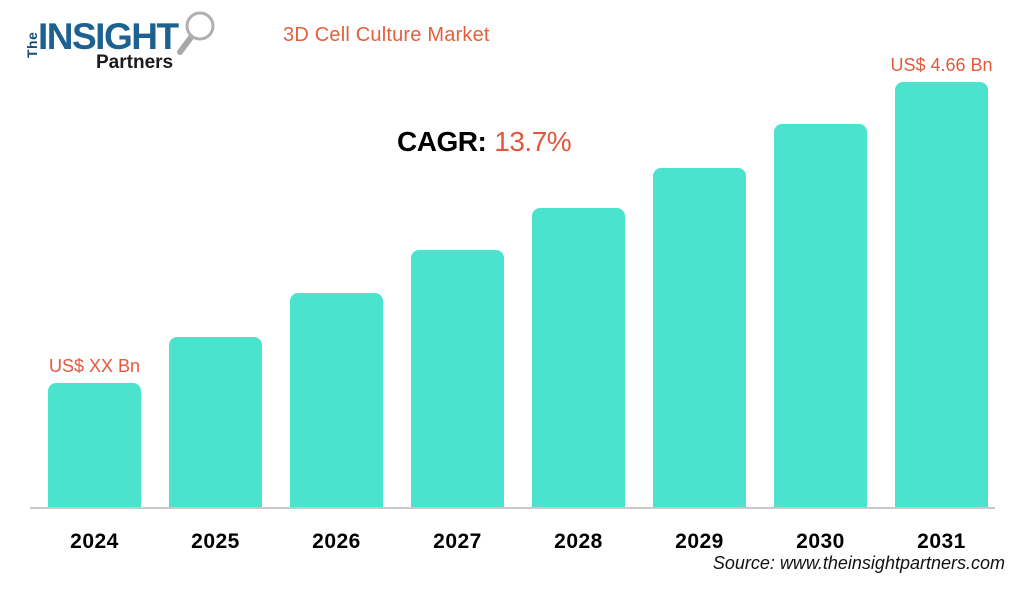  I want to click on cagr-value: 13.7%, so click(533, 141).